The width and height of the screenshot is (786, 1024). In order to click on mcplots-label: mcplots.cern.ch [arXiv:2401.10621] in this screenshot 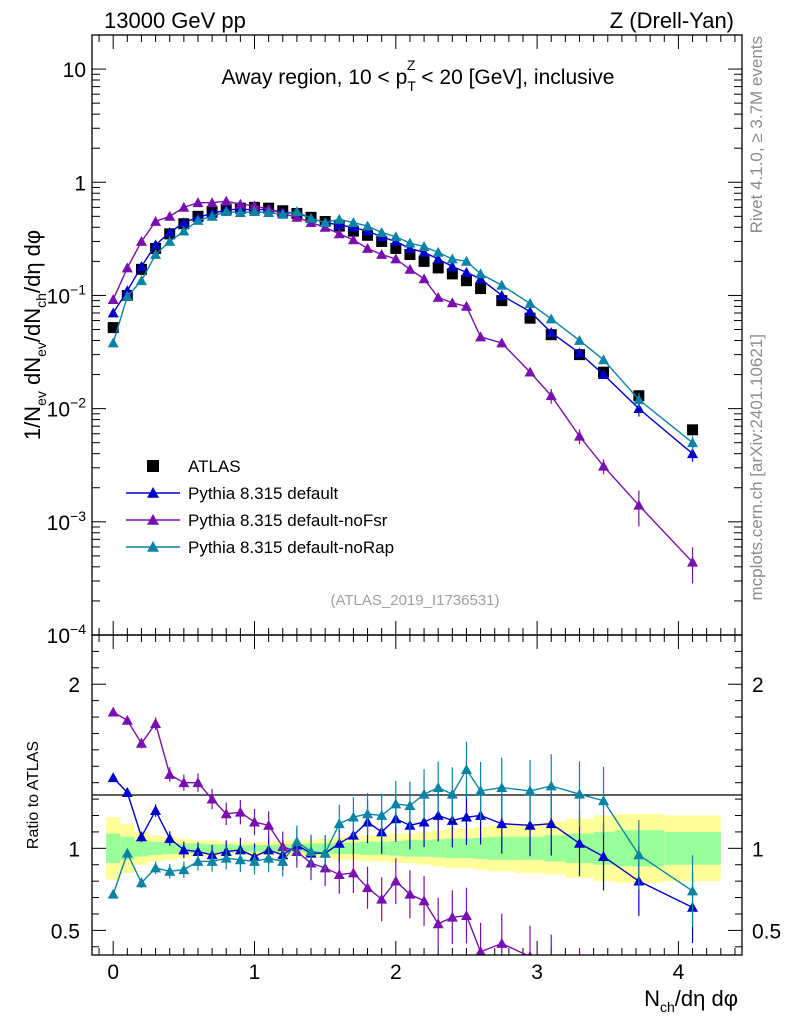, I will do `click(756, 467)`.